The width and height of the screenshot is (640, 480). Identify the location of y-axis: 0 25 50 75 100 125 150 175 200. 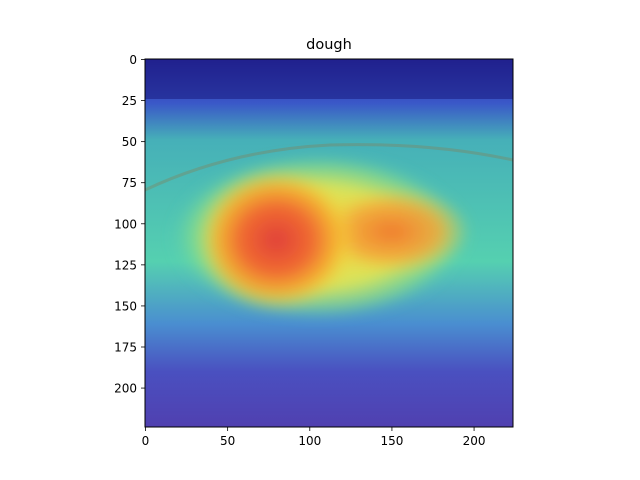
(129, 224).